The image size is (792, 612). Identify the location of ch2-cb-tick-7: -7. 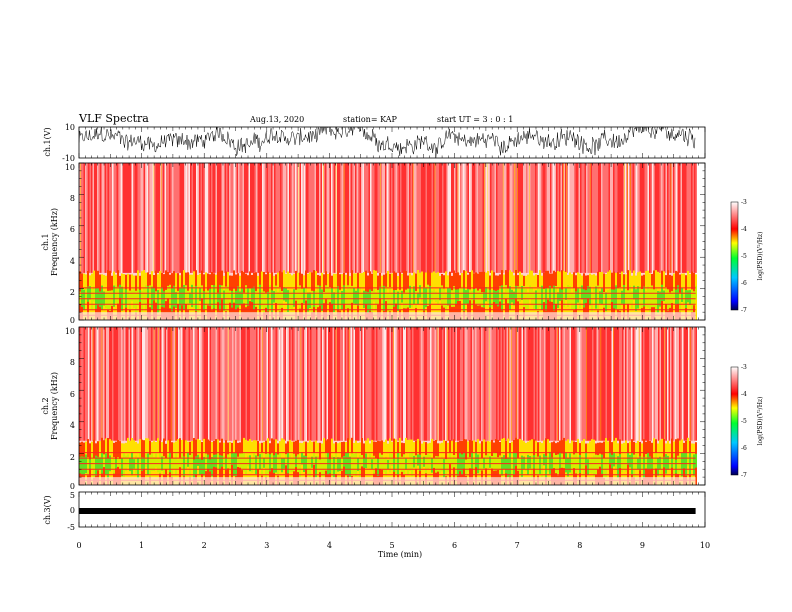
(744, 475).